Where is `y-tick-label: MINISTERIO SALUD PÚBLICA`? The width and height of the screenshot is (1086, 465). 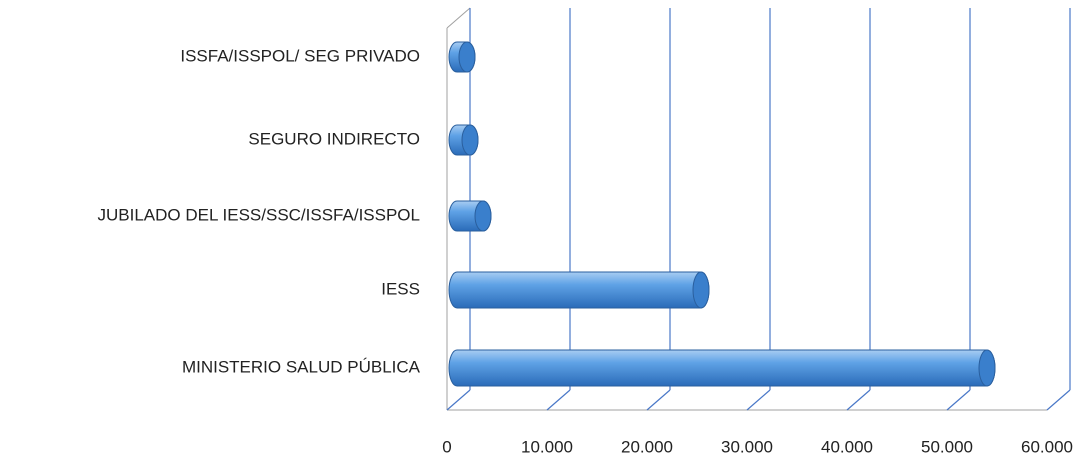 y-tick-label: MINISTERIO SALUD PÚBLICA is located at coordinates (301, 366).